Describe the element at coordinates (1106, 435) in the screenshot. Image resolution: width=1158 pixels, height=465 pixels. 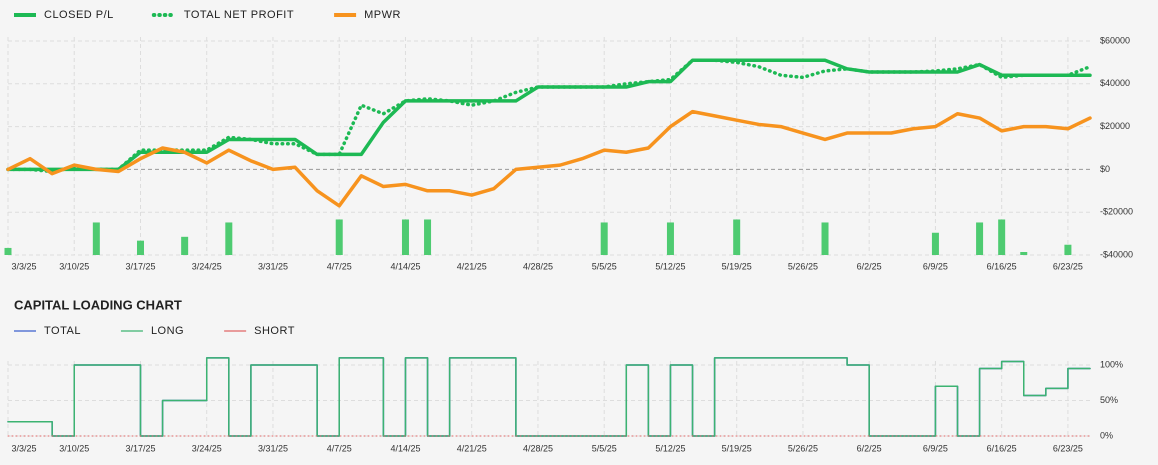
I see `y-tick-label: 0%` at that location.